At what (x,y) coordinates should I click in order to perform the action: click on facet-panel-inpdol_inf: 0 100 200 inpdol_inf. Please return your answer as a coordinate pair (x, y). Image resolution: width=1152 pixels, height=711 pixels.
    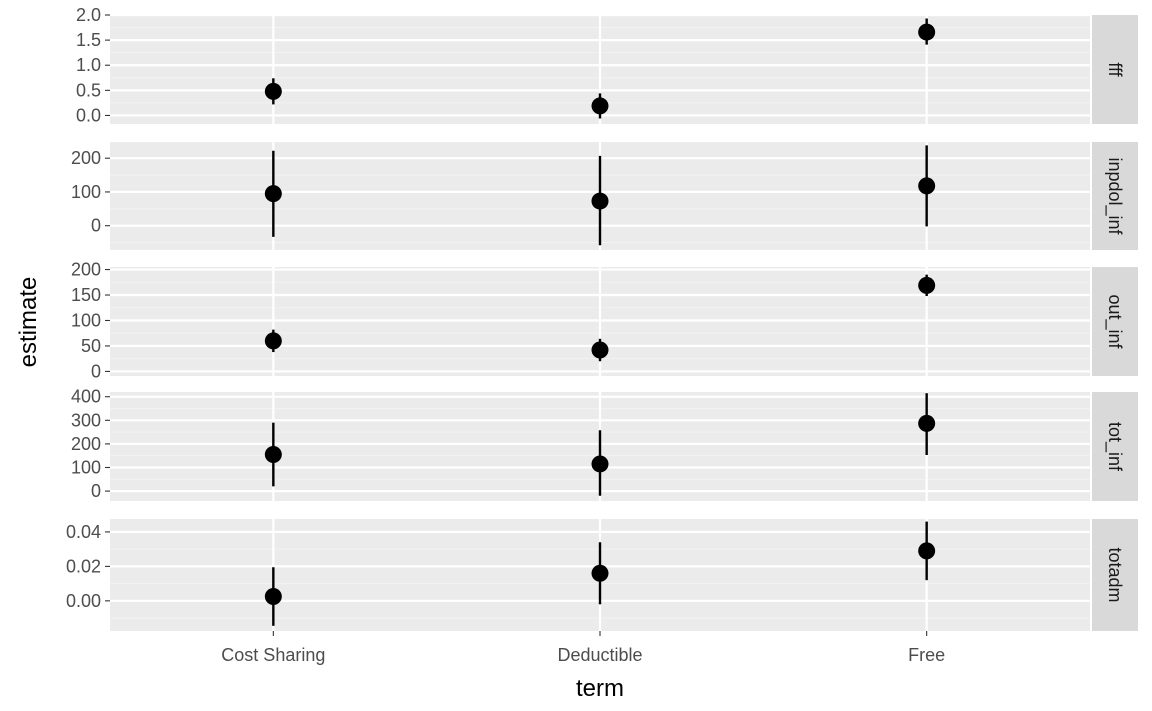
    Looking at the image, I should click on (604, 196).